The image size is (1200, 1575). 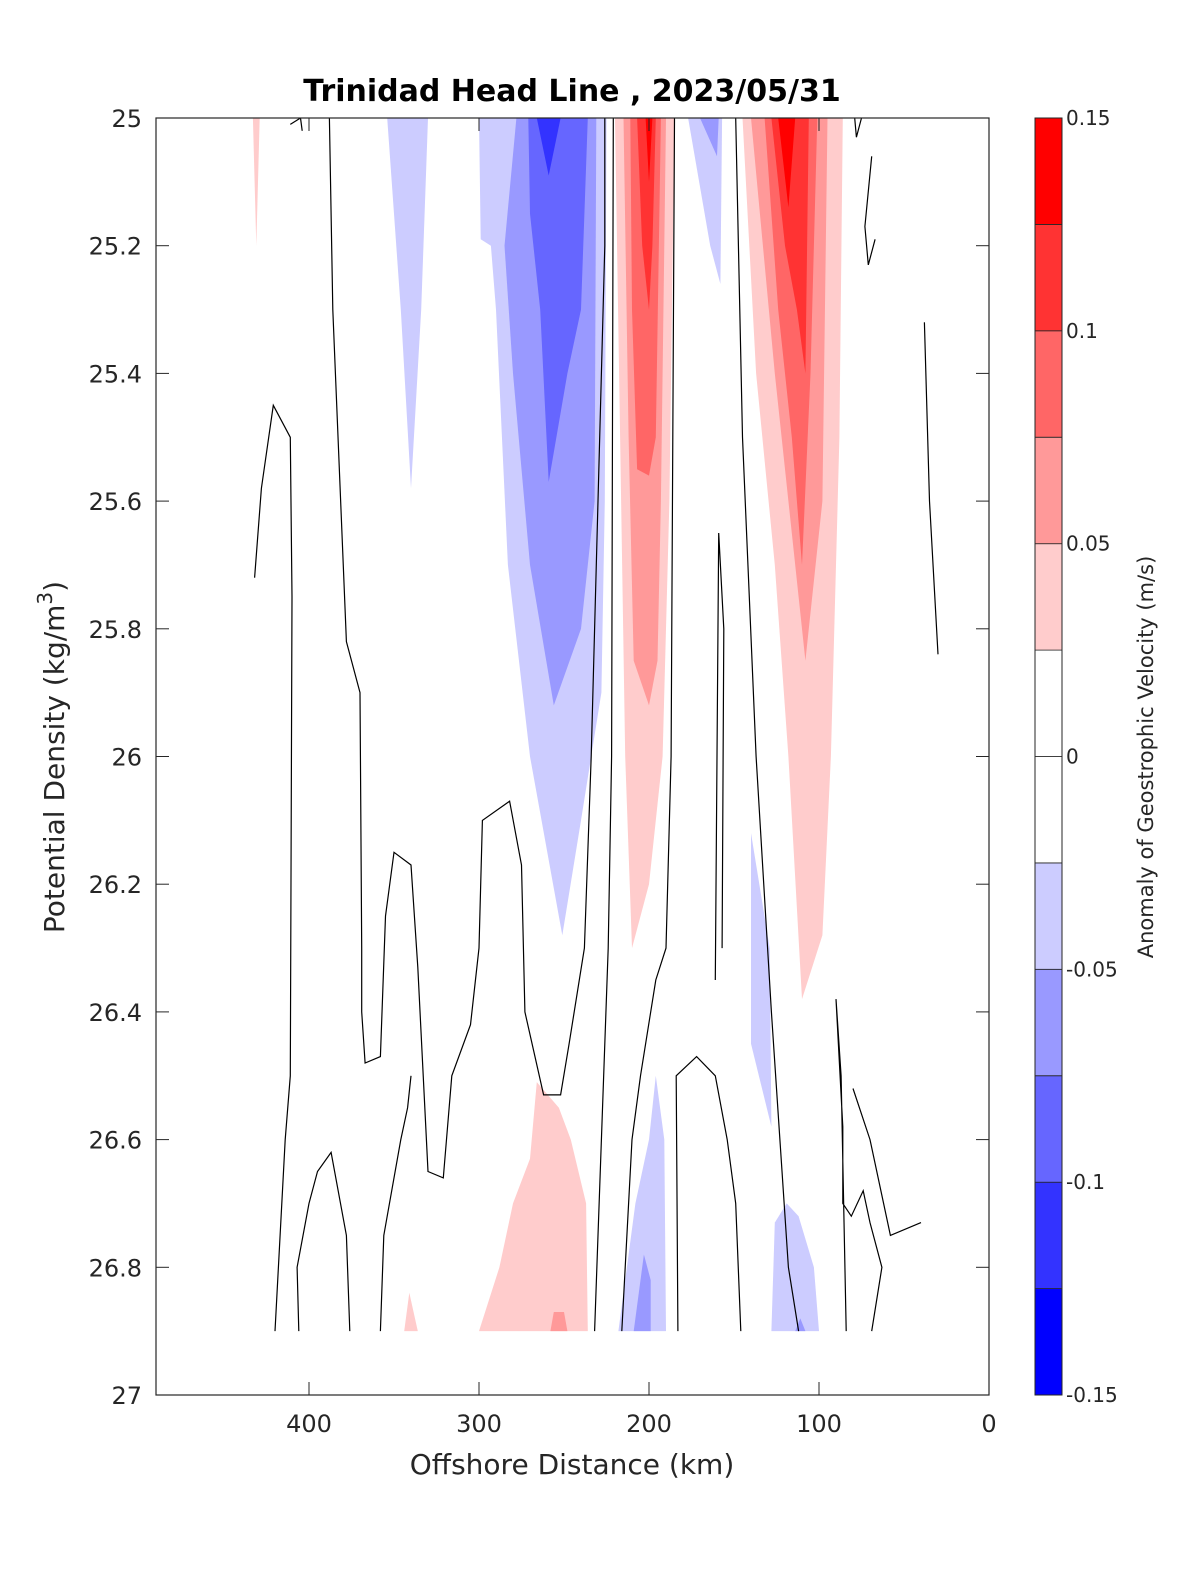 What do you see at coordinates (767, 725) in the screenshot?
I see `zero-contour-150km` at bounding box center [767, 725].